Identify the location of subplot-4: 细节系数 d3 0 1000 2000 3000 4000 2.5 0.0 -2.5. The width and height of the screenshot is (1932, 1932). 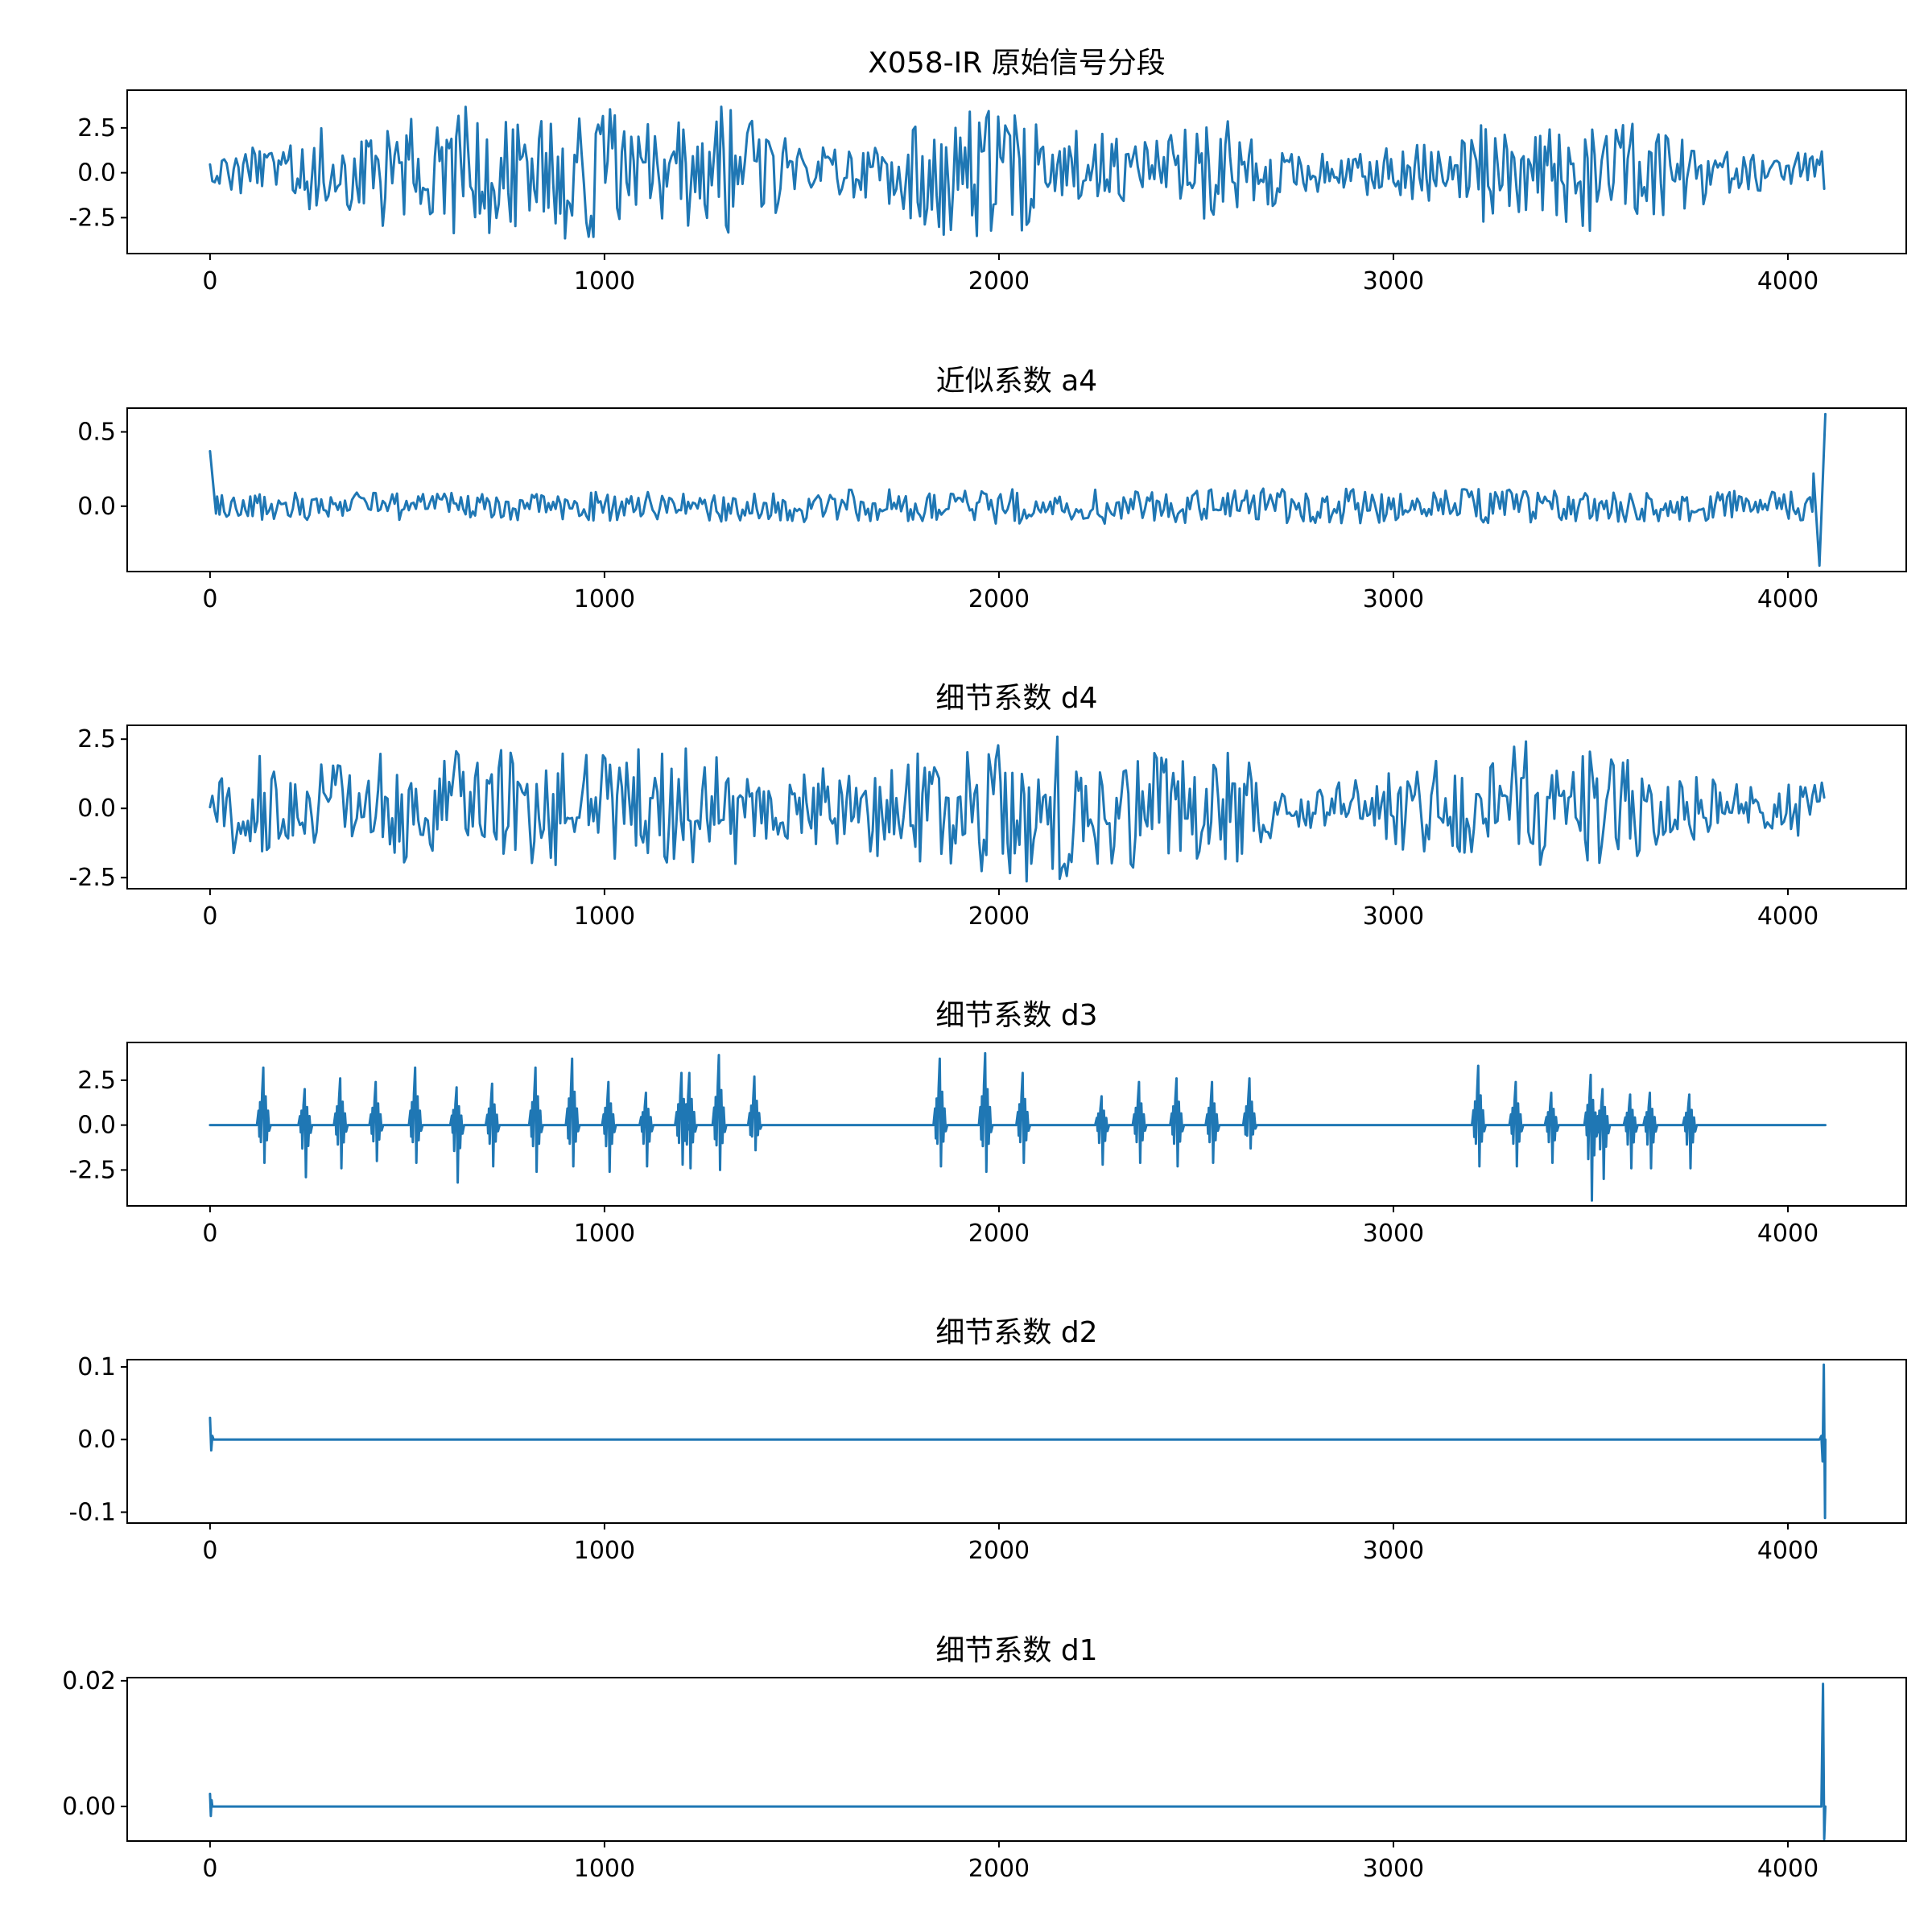
(987, 1123).